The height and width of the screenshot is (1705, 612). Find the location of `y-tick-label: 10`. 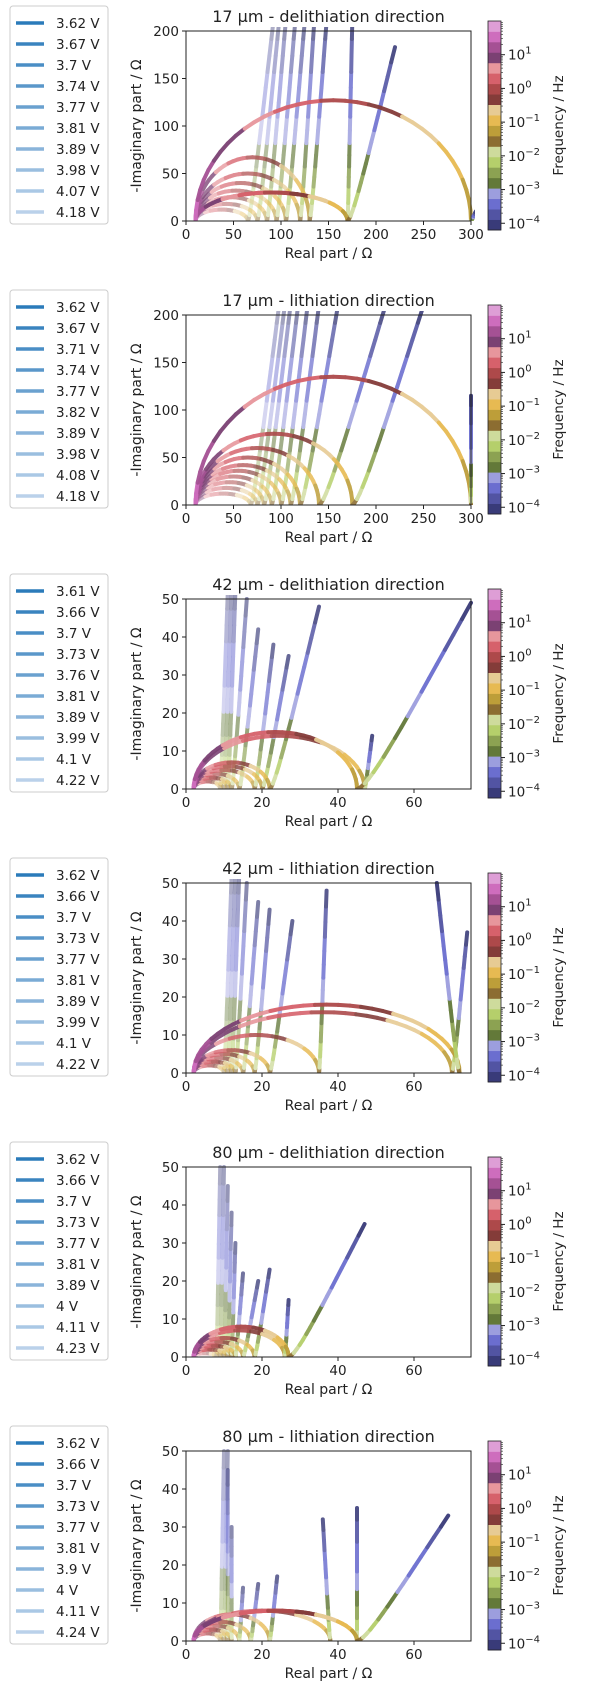

y-tick-label: 10 is located at coordinates (170, 1036).